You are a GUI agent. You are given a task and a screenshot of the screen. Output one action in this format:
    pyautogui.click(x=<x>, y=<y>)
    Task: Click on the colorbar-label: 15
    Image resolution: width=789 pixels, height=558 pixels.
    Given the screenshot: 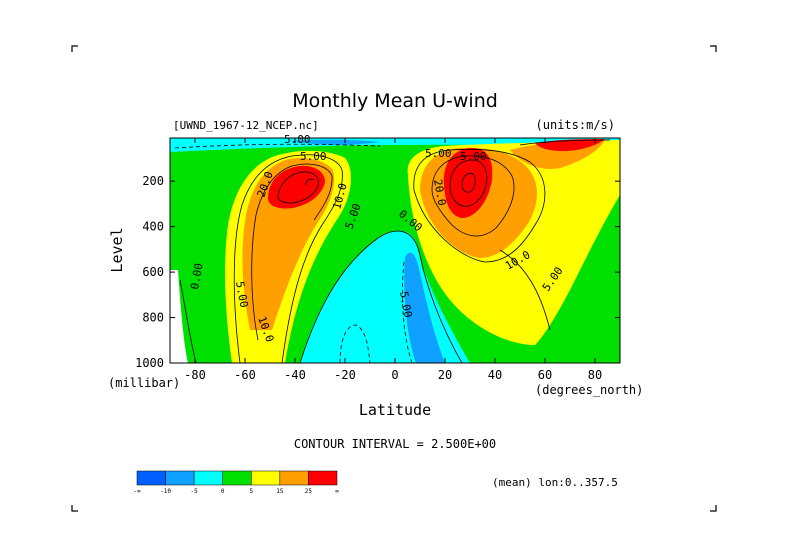 What is the action you would take?
    pyautogui.click(x=280, y=491)
    